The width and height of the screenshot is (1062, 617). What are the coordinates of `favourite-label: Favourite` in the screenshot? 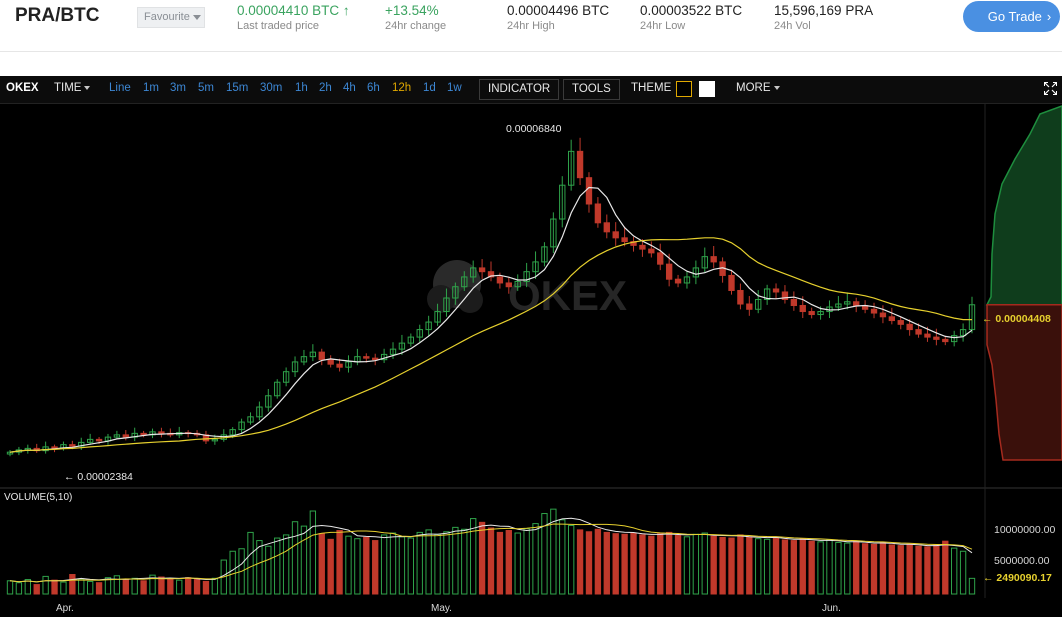 It's located at (167, 17).